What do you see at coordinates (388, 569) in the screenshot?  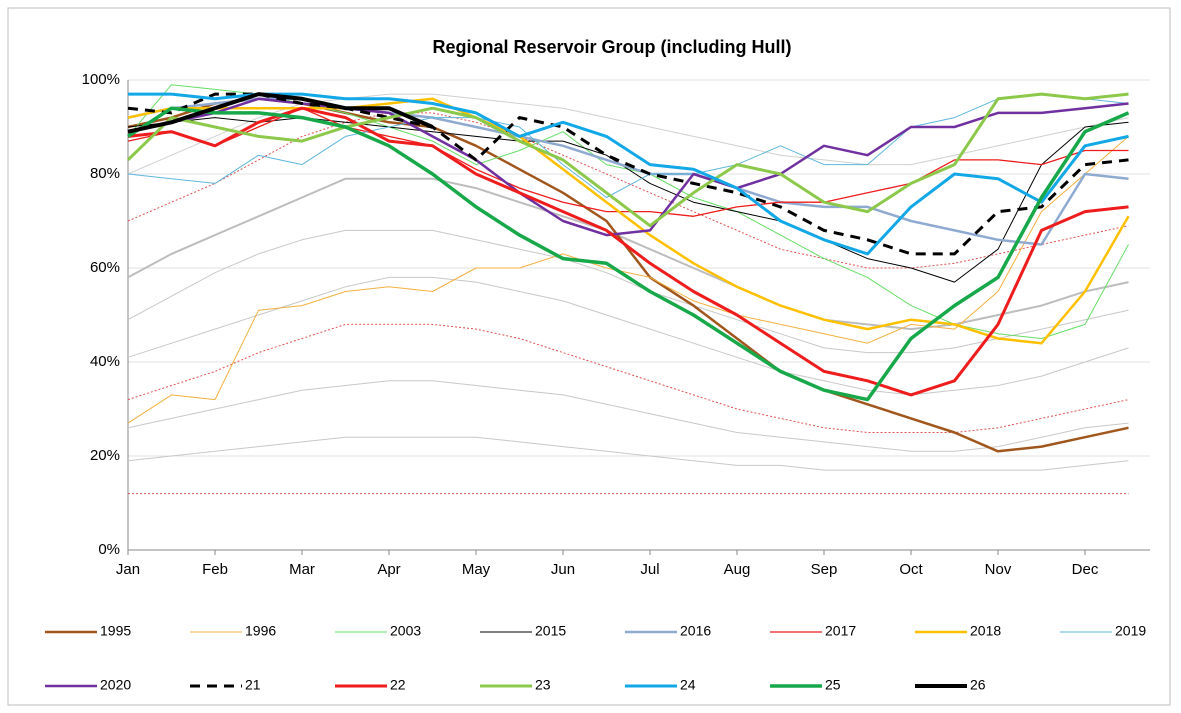 I see `x-tick-label: Apr` at bounding box center [388, 569].